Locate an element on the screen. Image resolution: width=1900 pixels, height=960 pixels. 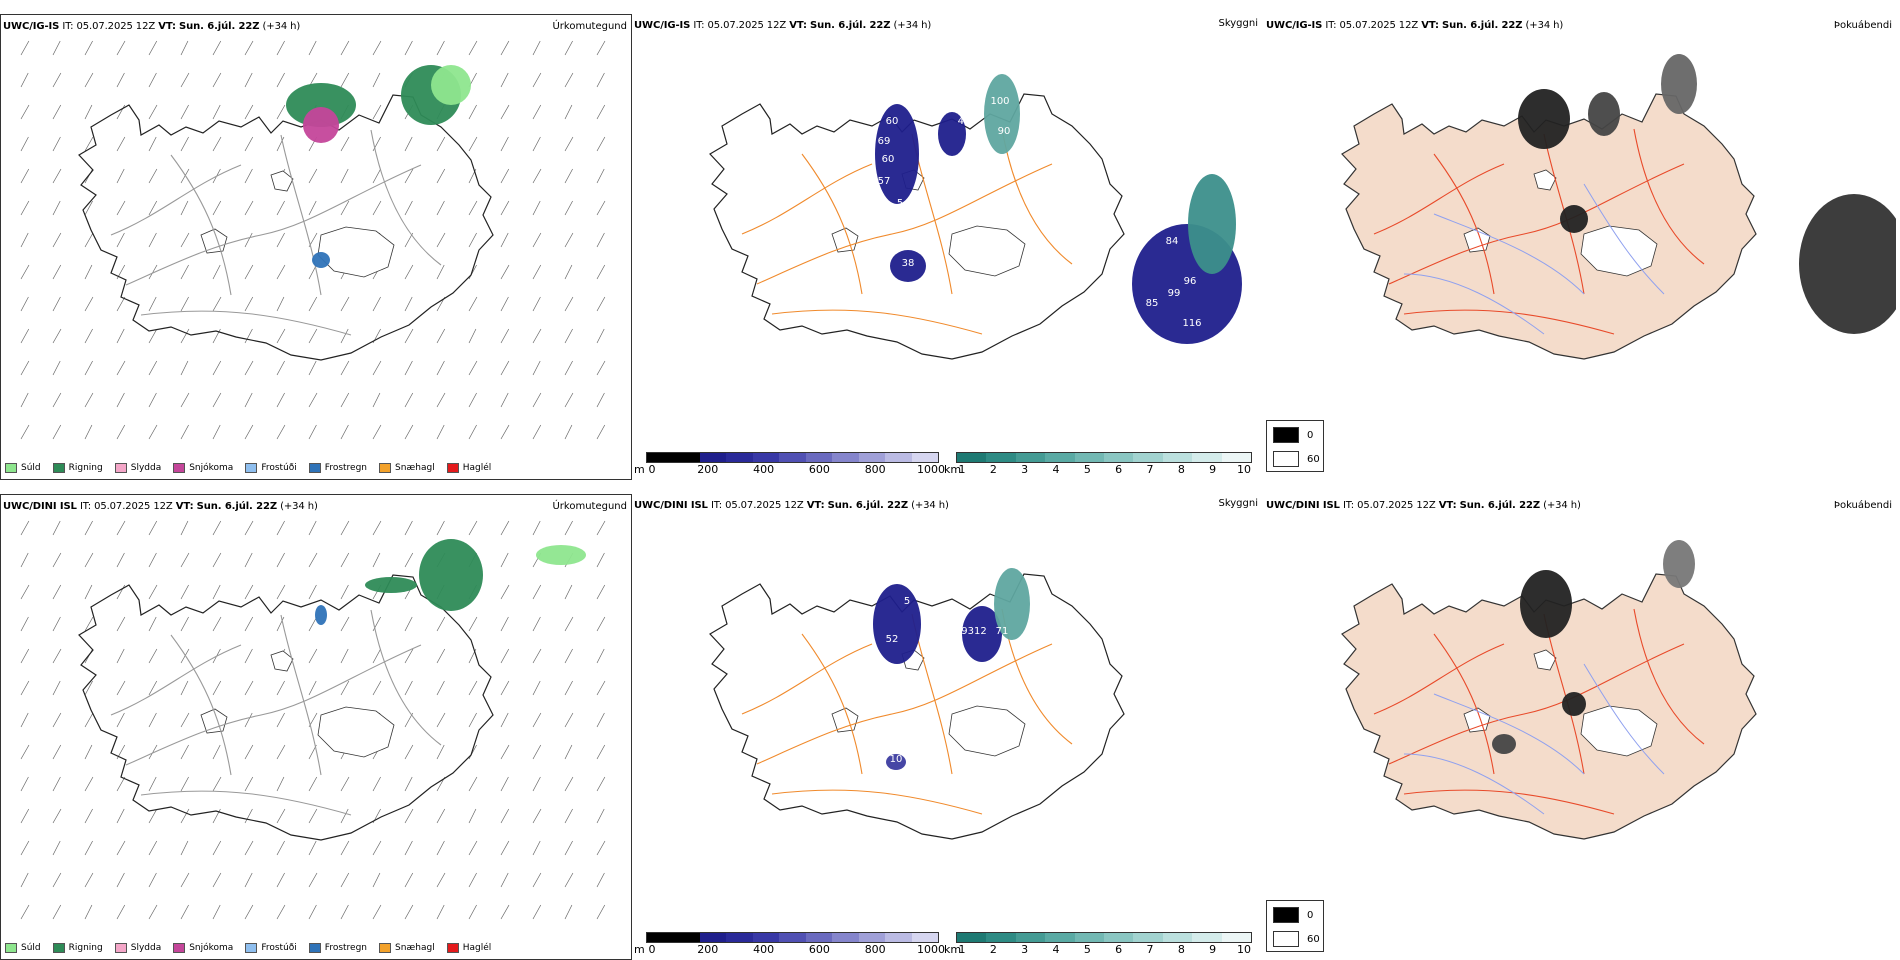
legend-item: Frostregn is located at coordinates (338, 468).